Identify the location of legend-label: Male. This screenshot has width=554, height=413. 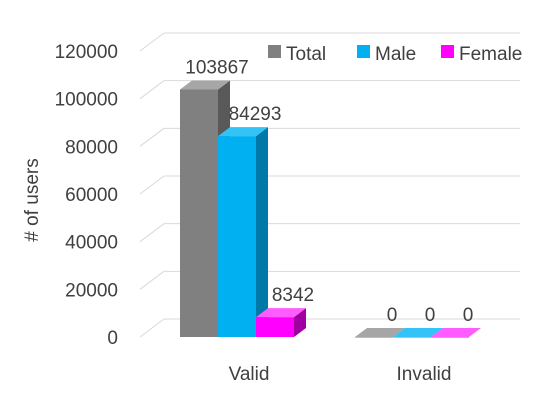
(395, 54).